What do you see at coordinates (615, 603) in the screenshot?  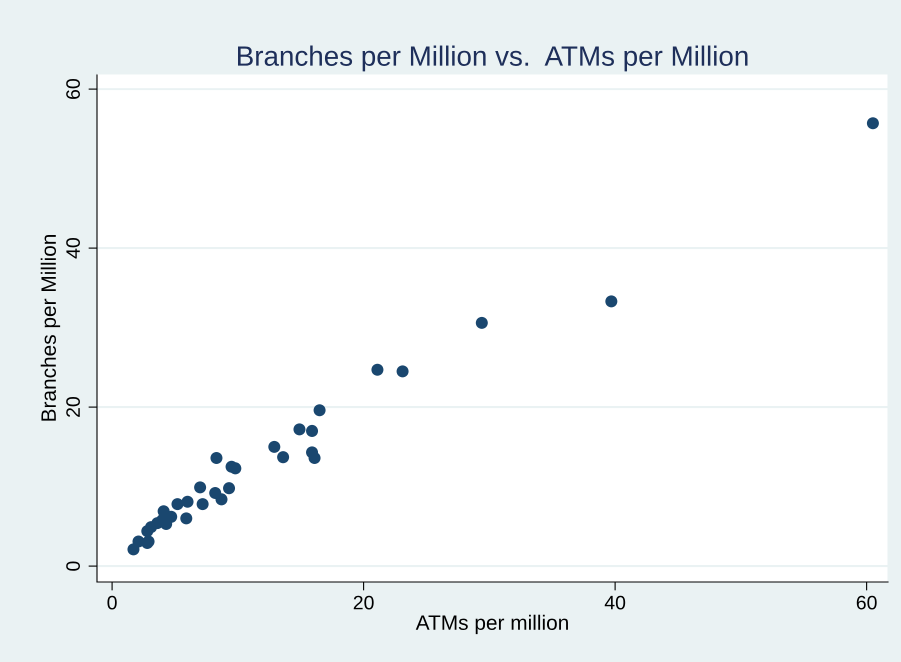 I see `x-tick-label: 40` at bounding box center [615, 603].